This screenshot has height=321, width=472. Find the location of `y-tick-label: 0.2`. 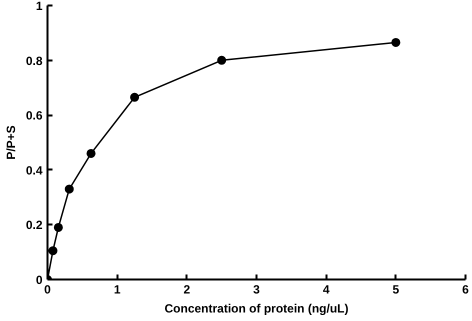

y-tick-label: 0.2 is located at coordinates (34, 225).